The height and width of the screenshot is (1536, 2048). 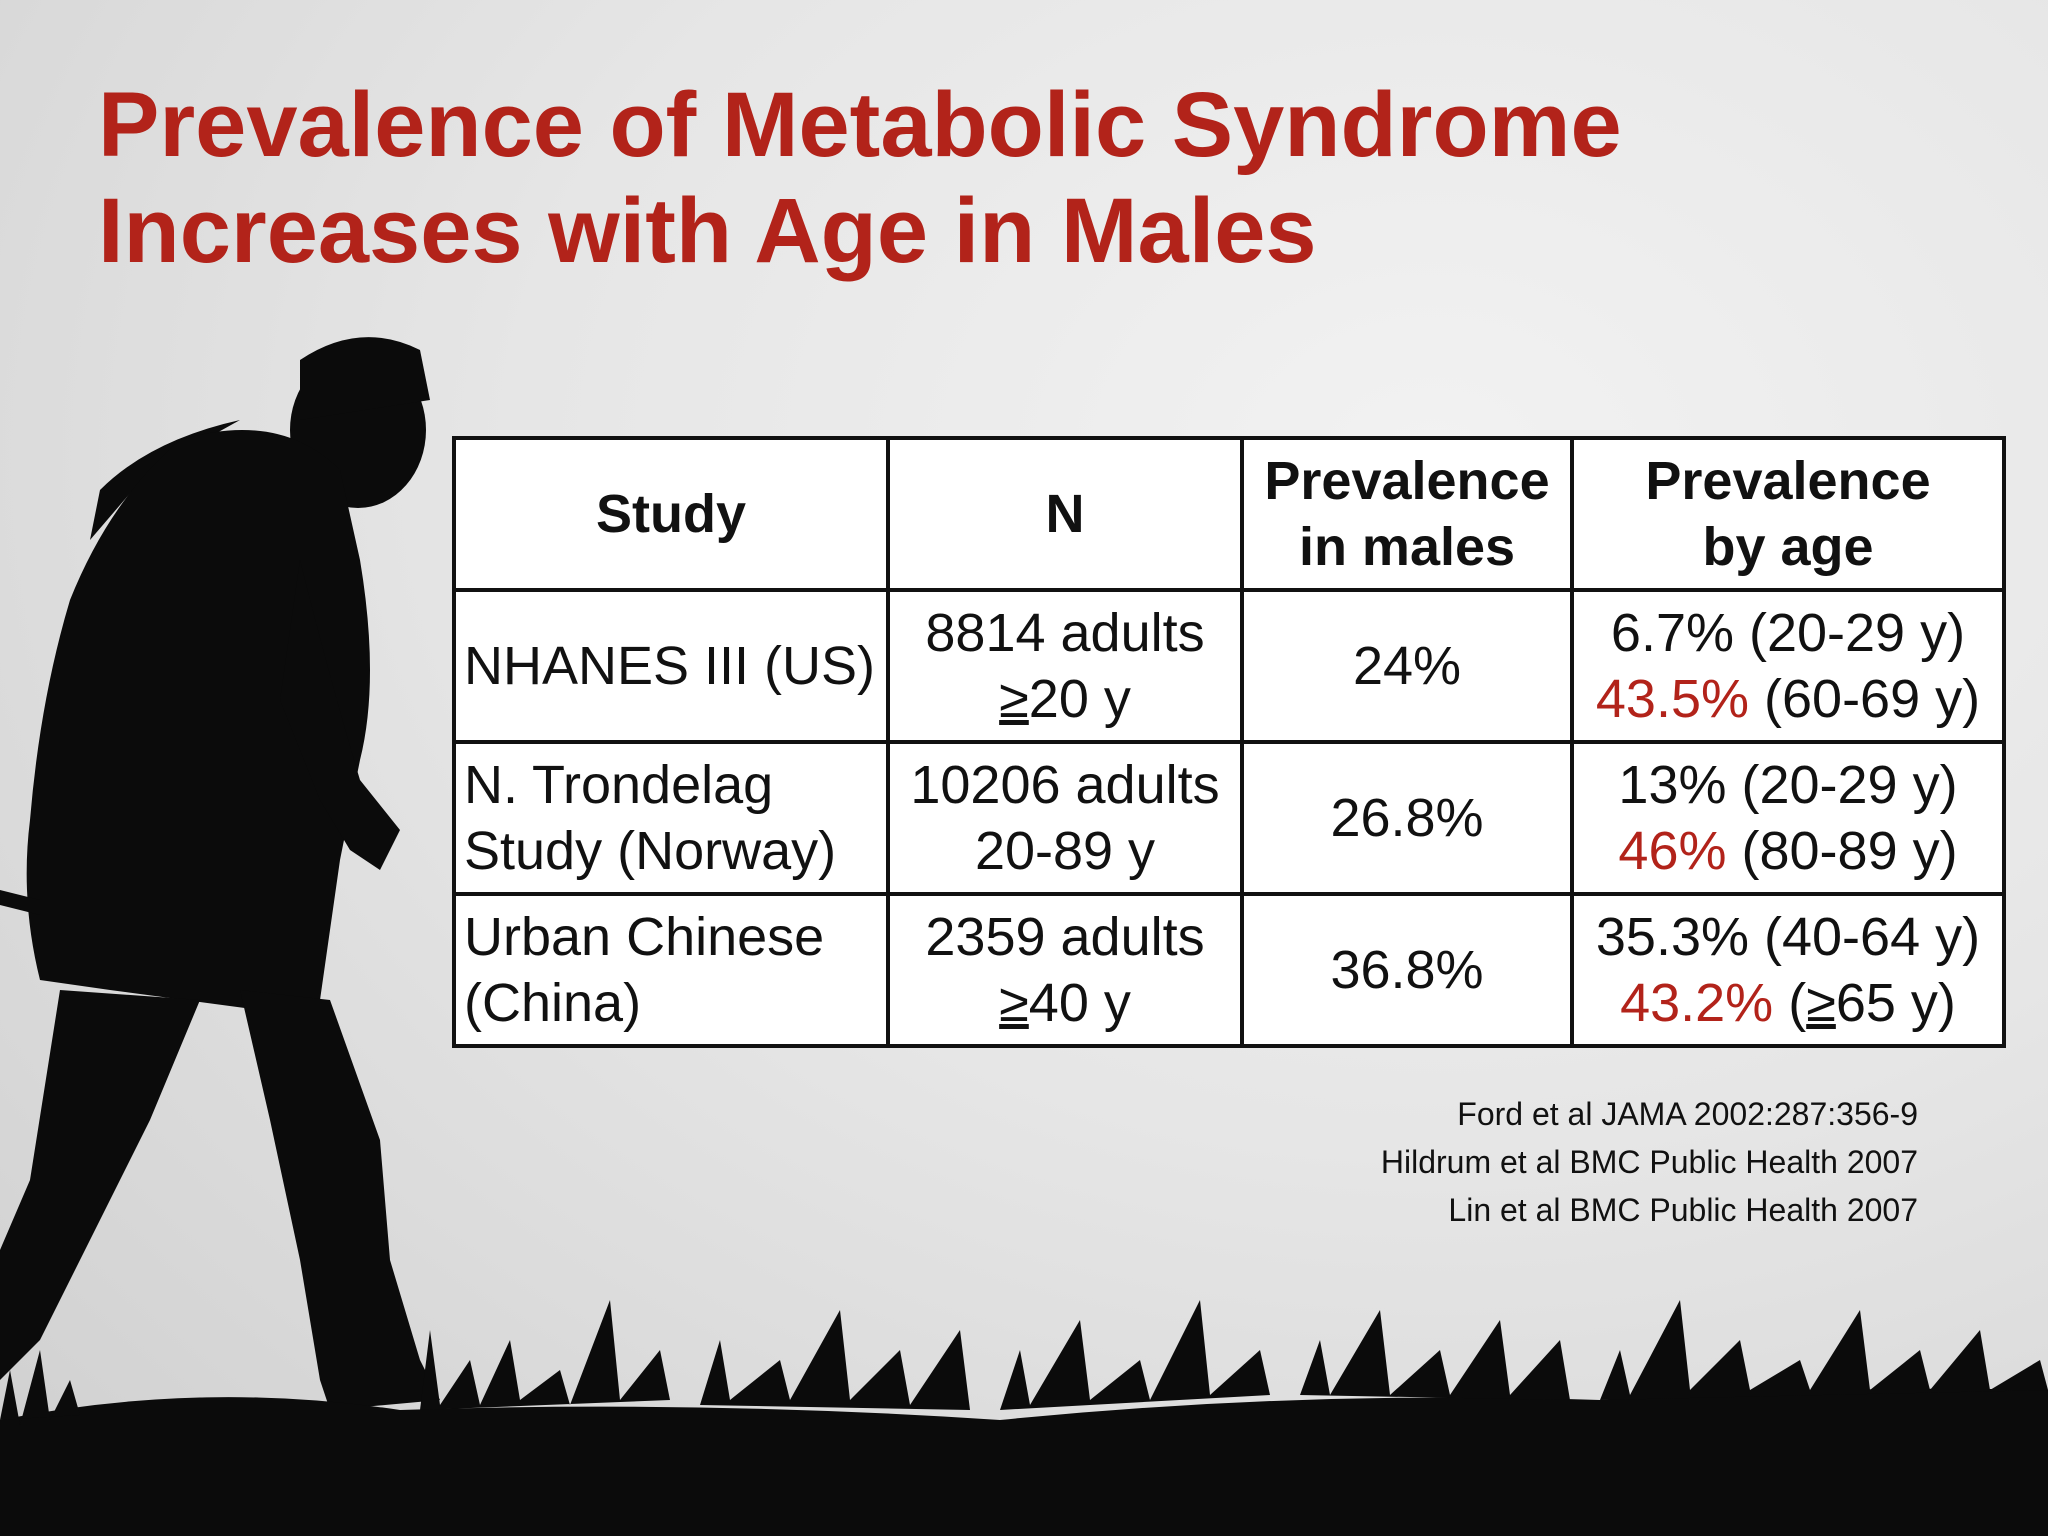 I want to click on cell-study: Urban Chinese (China), so click(x=671, y=970).